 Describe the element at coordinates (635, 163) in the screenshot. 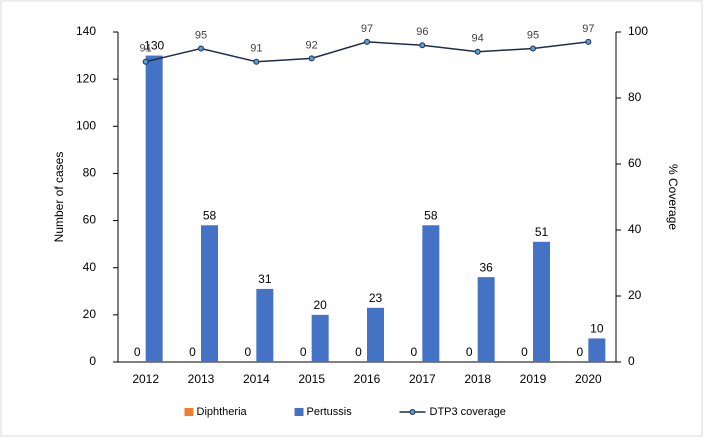

I see `y2-tick-label: 60` at that location.